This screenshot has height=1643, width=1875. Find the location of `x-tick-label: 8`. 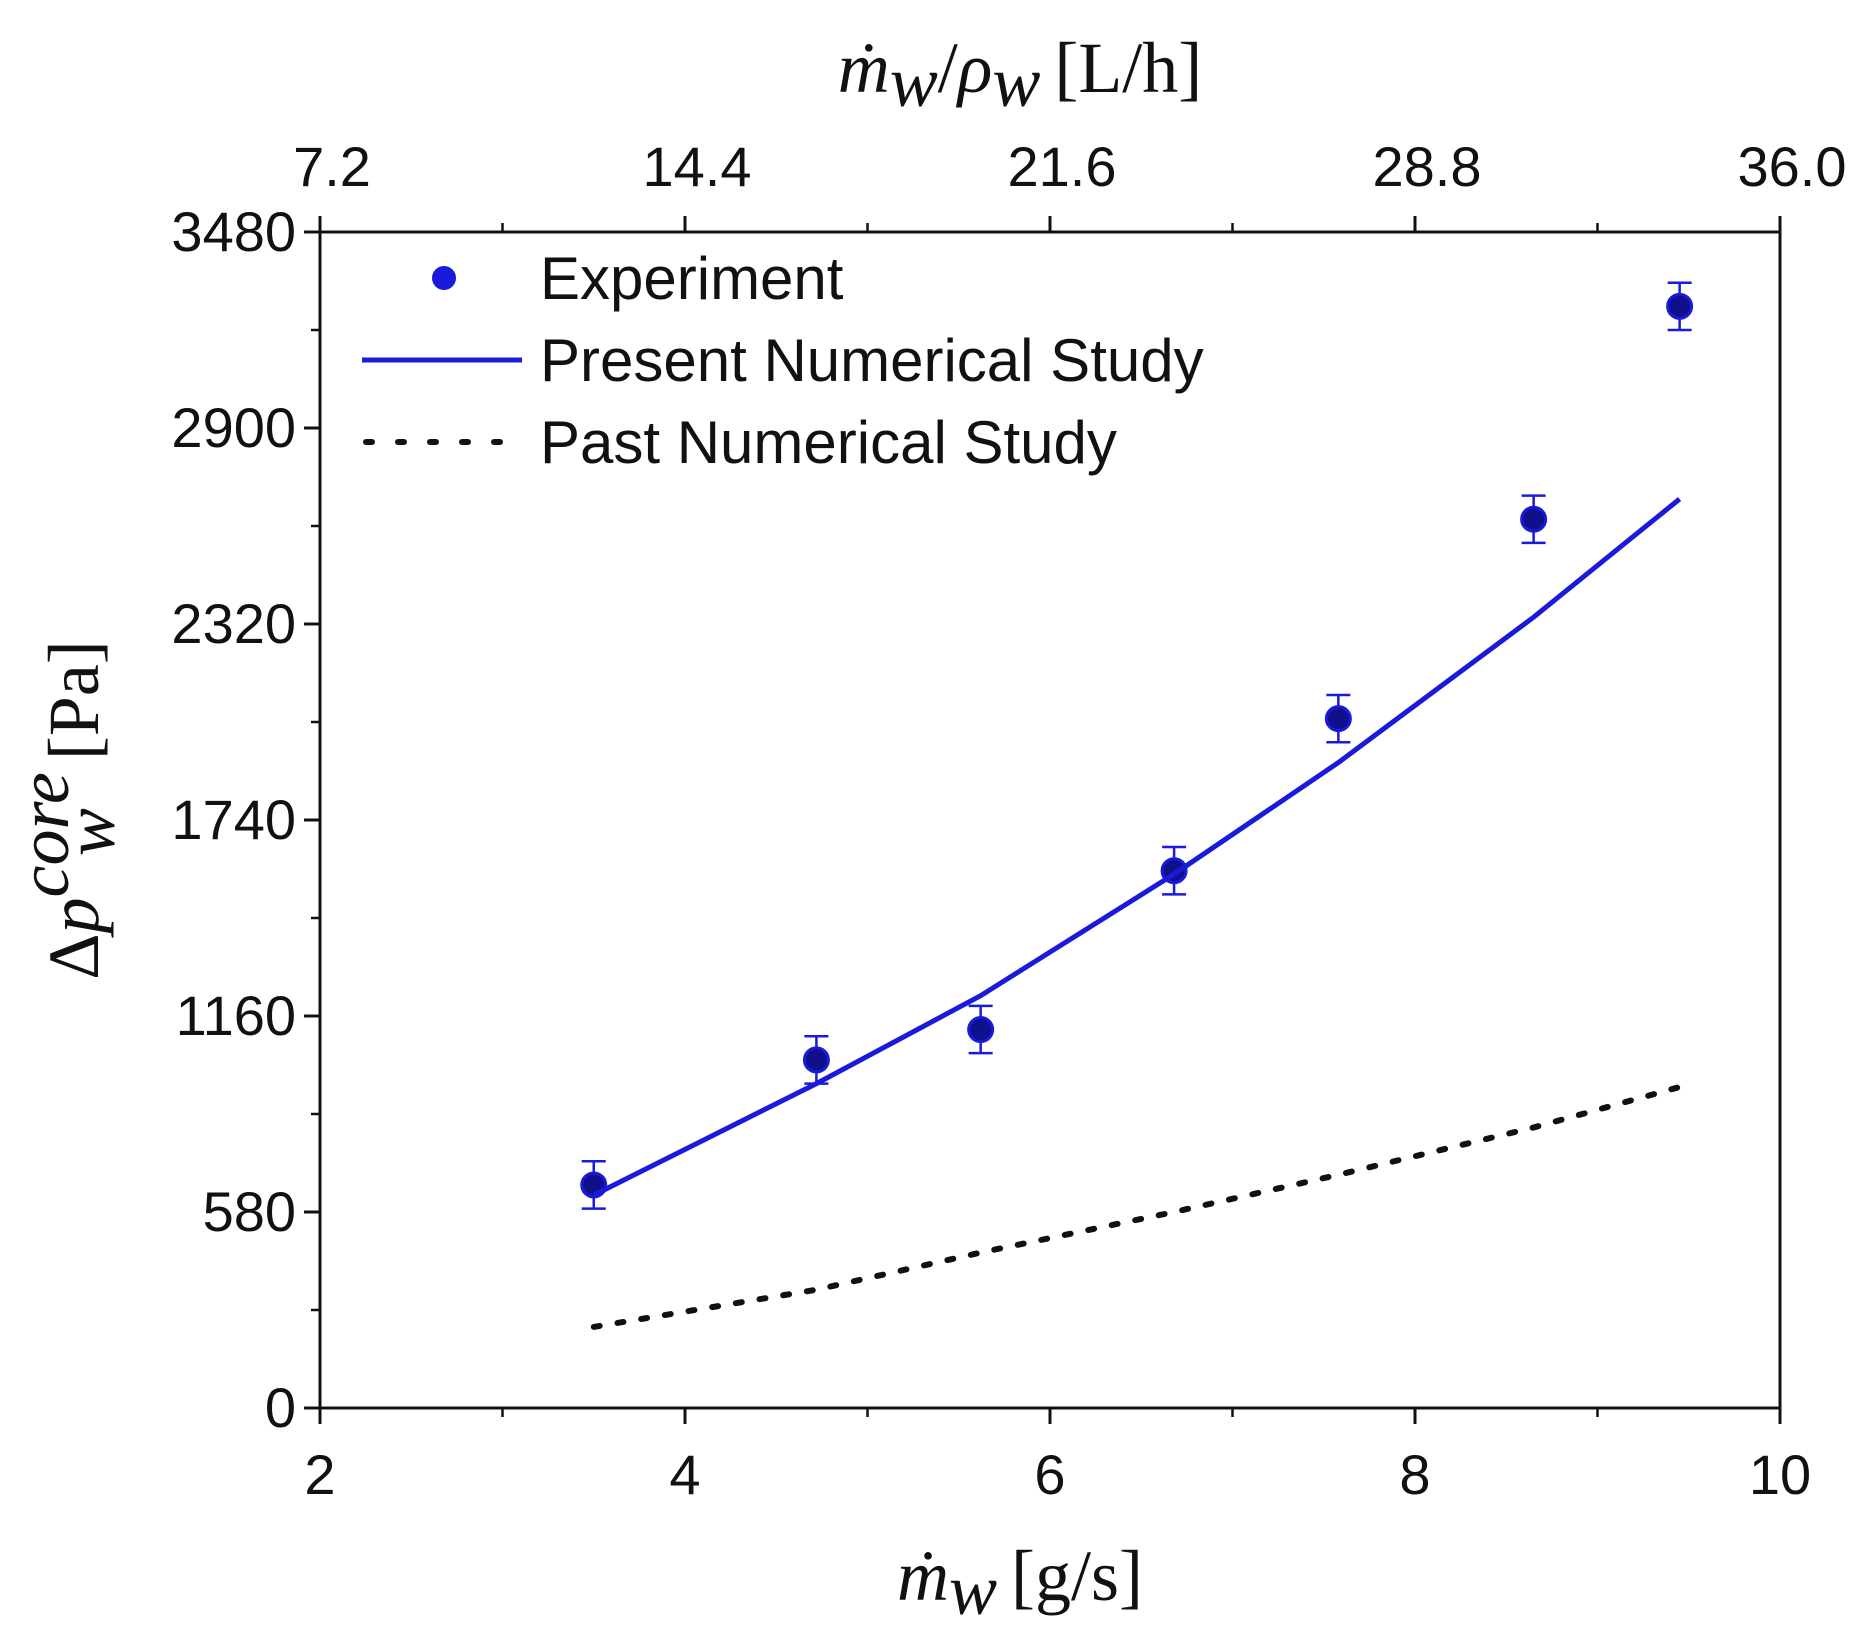

x-tick-label: 8 is located at coordinates (1414, 1474).